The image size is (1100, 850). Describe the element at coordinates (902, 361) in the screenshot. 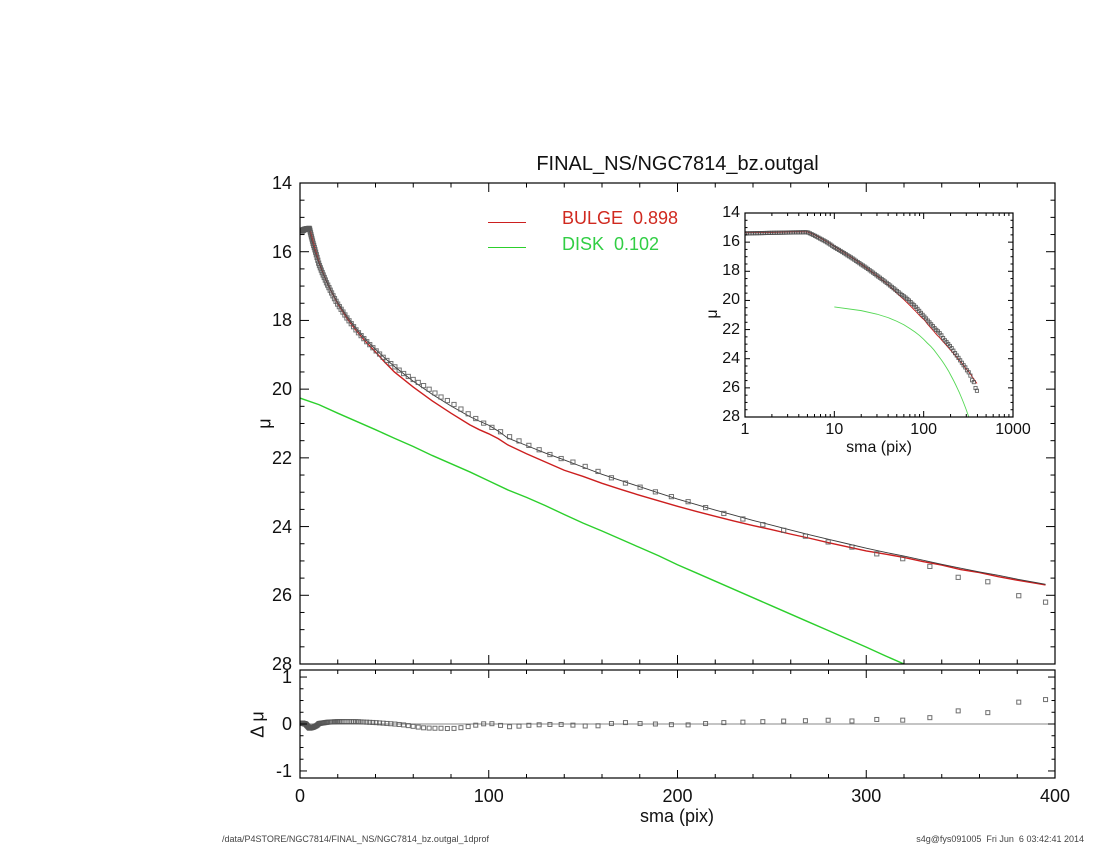

I see `inset-disk-line` at that location.